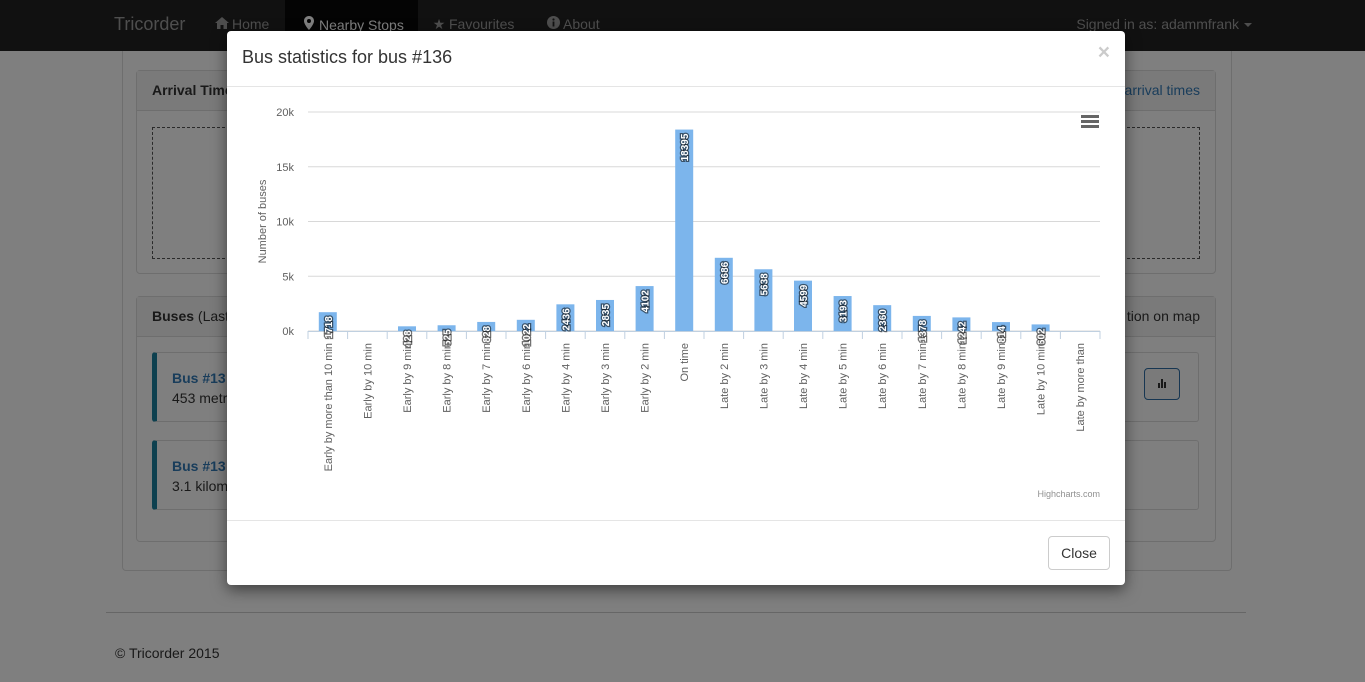 The image size is (1365, 682). What do you see at coordinates (883, 376) in the screenshot?
I see `x-tick-label: Late by 6 min` at bounding box center [883, 376].